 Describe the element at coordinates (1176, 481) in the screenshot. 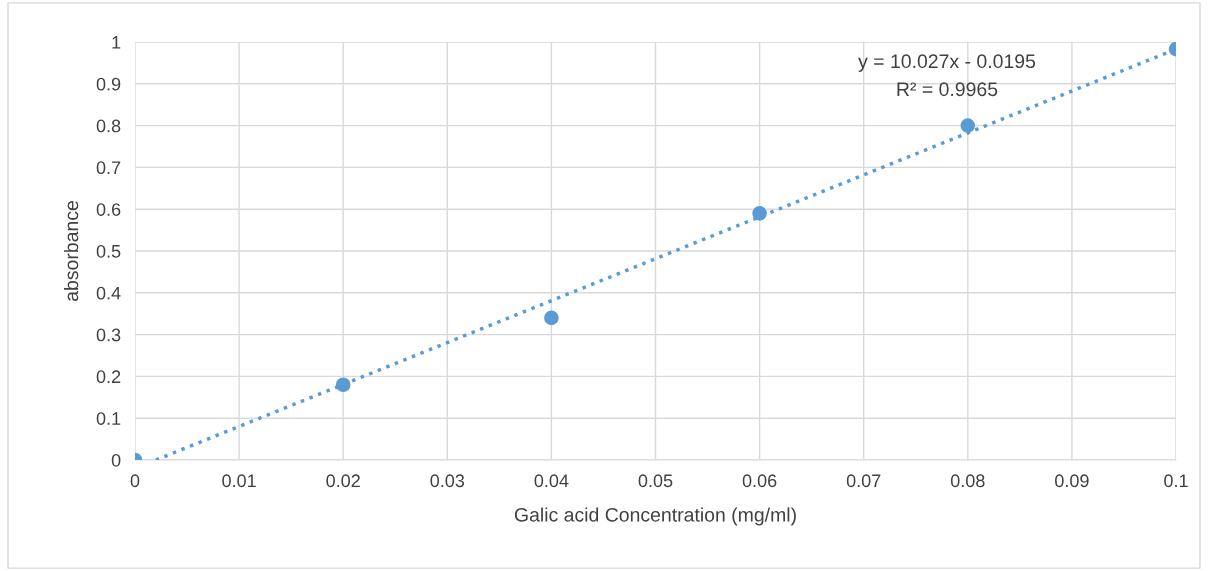

I see `x-tick-label: 0.1` at that location.